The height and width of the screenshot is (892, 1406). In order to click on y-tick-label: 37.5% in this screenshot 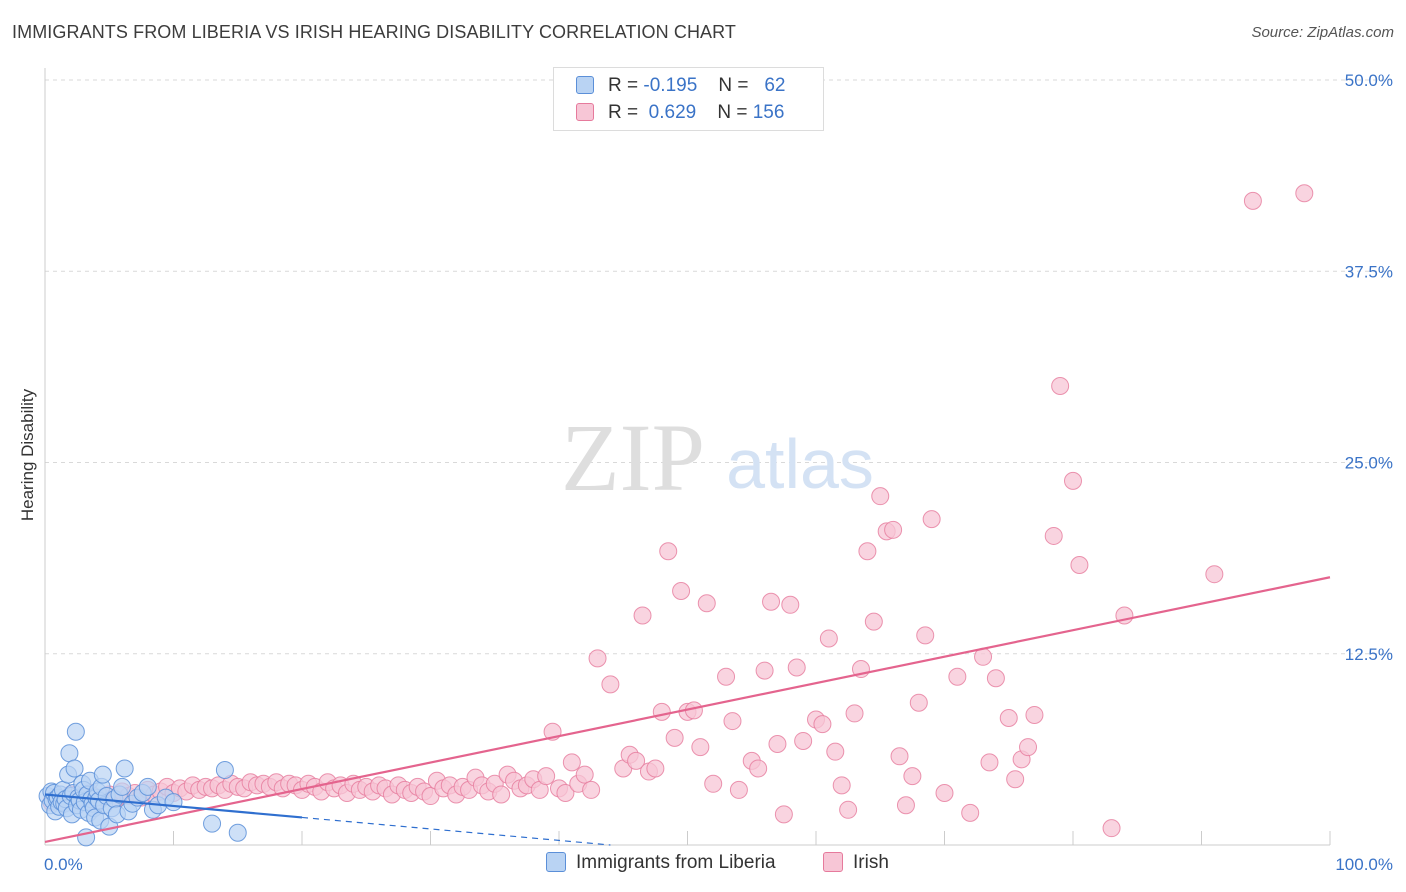, I will do `click(1369, 271)`.